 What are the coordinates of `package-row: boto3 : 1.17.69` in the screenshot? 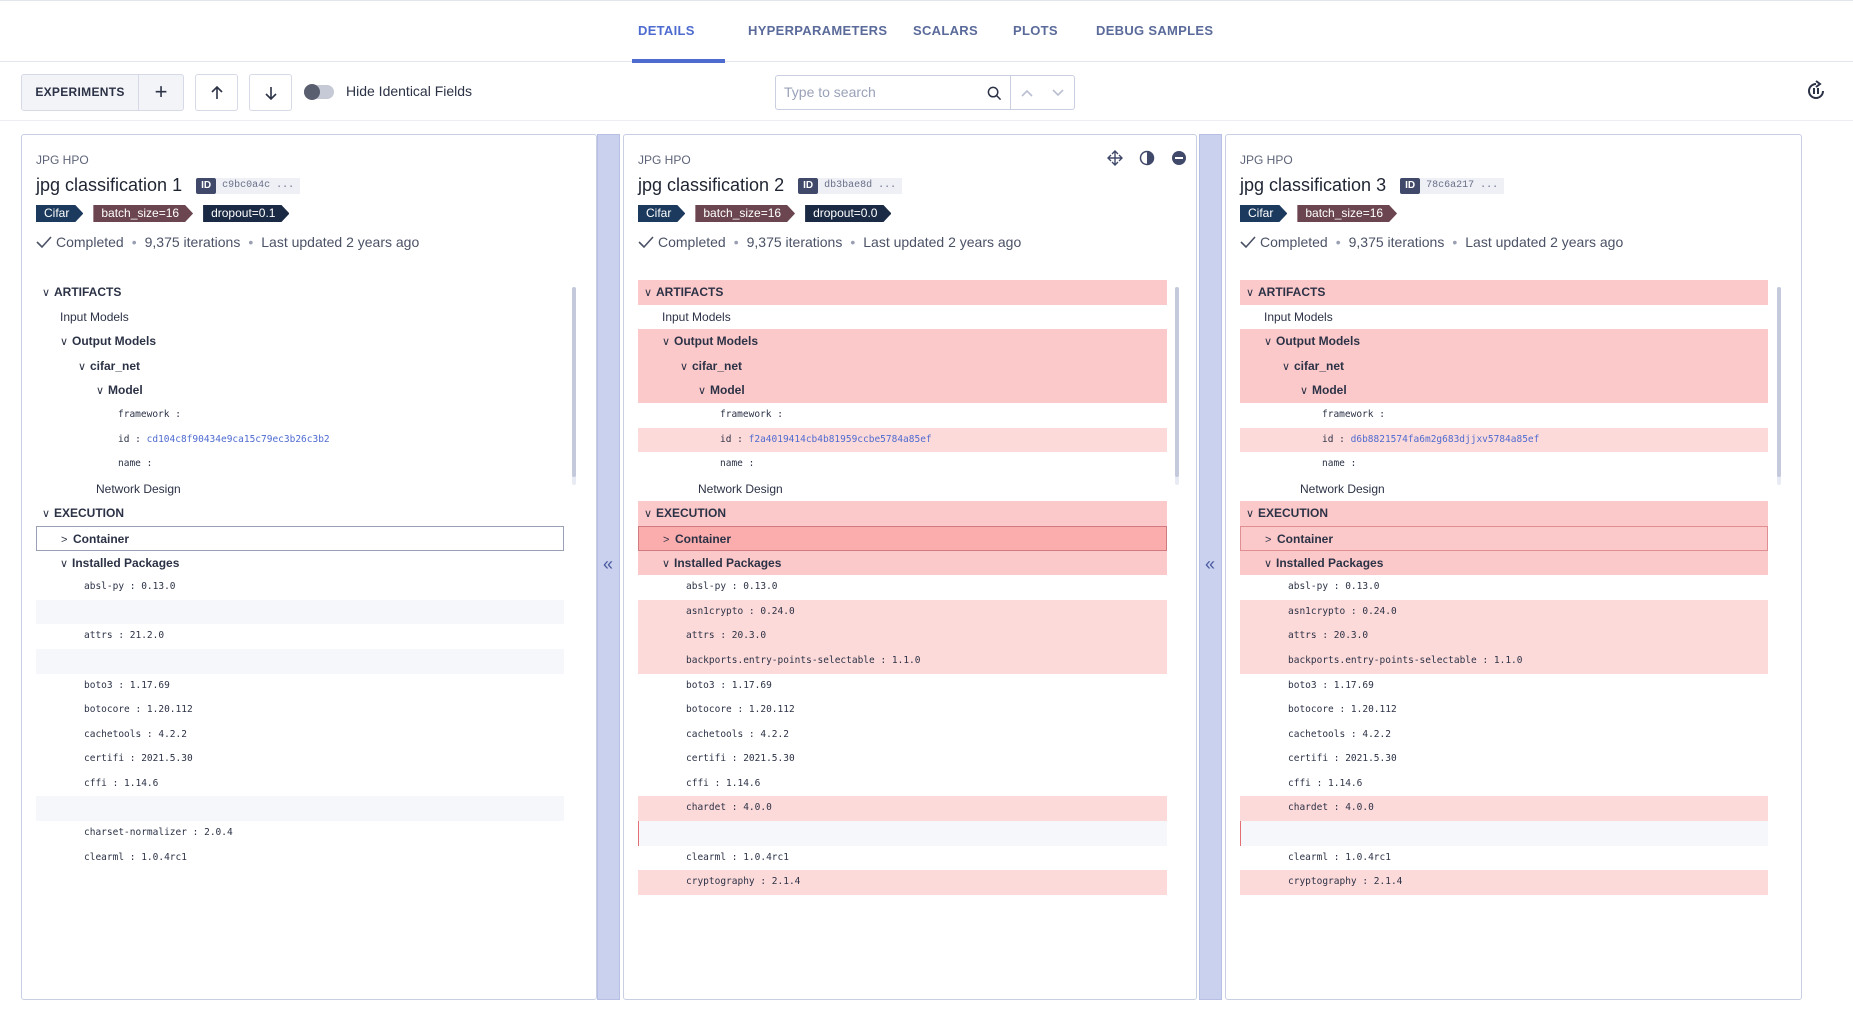 It's located at (127, 685).